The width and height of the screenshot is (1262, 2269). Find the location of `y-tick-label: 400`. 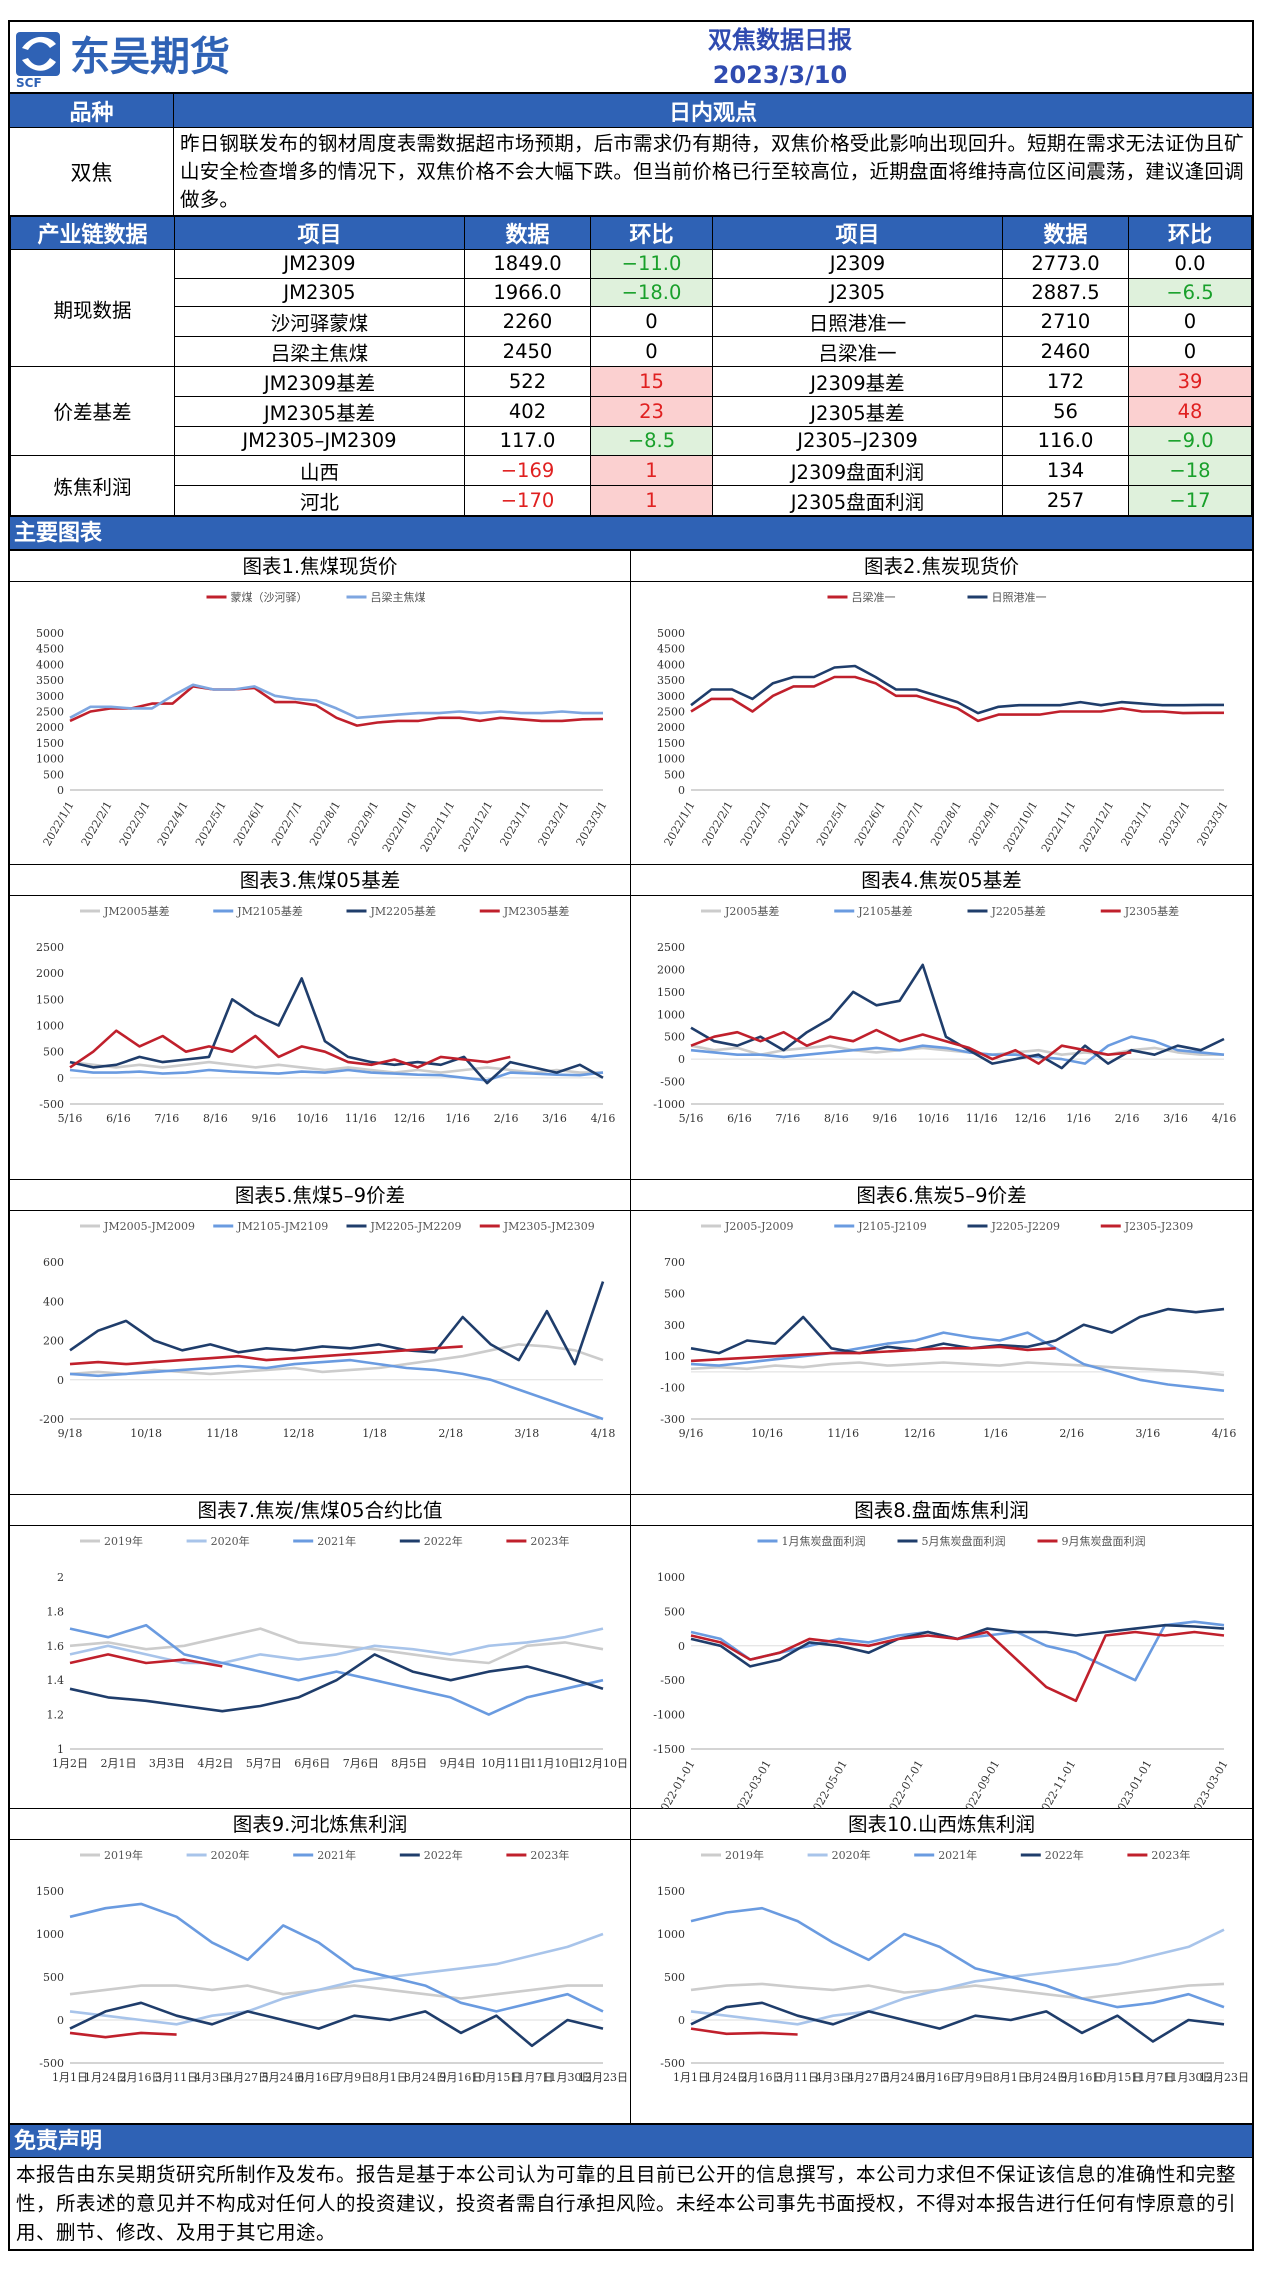

y-tick-label: 400 is located at coordinates (53, 1301).